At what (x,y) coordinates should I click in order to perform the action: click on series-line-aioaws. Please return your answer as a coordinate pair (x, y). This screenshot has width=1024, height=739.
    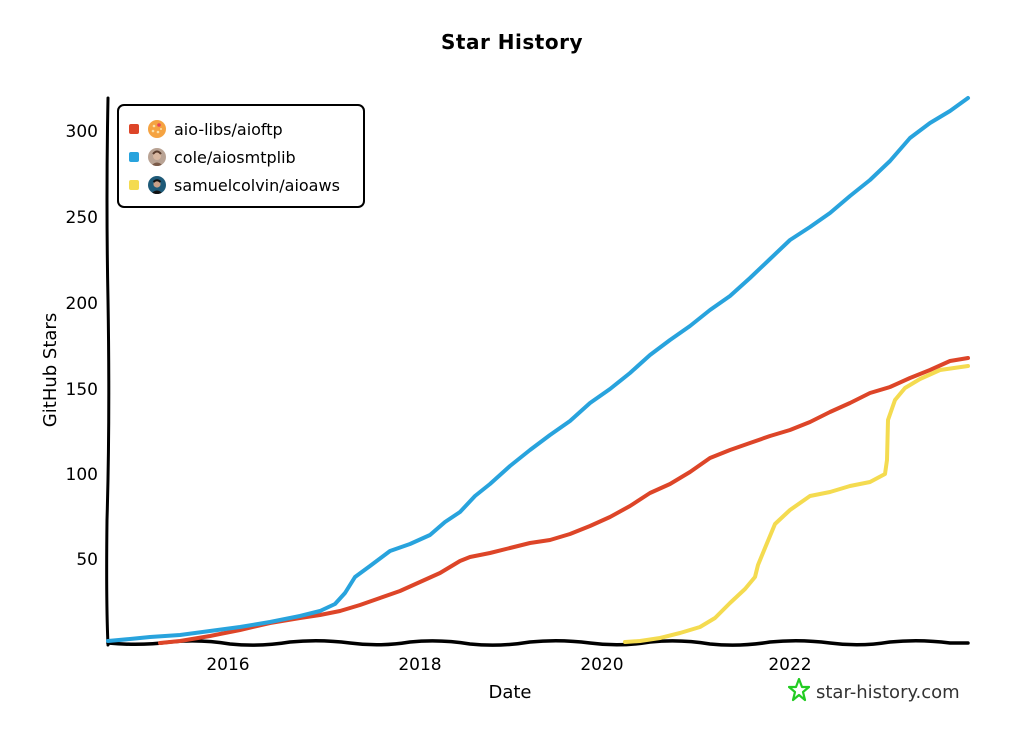
    Looking at the image, I should click on (796, 504).